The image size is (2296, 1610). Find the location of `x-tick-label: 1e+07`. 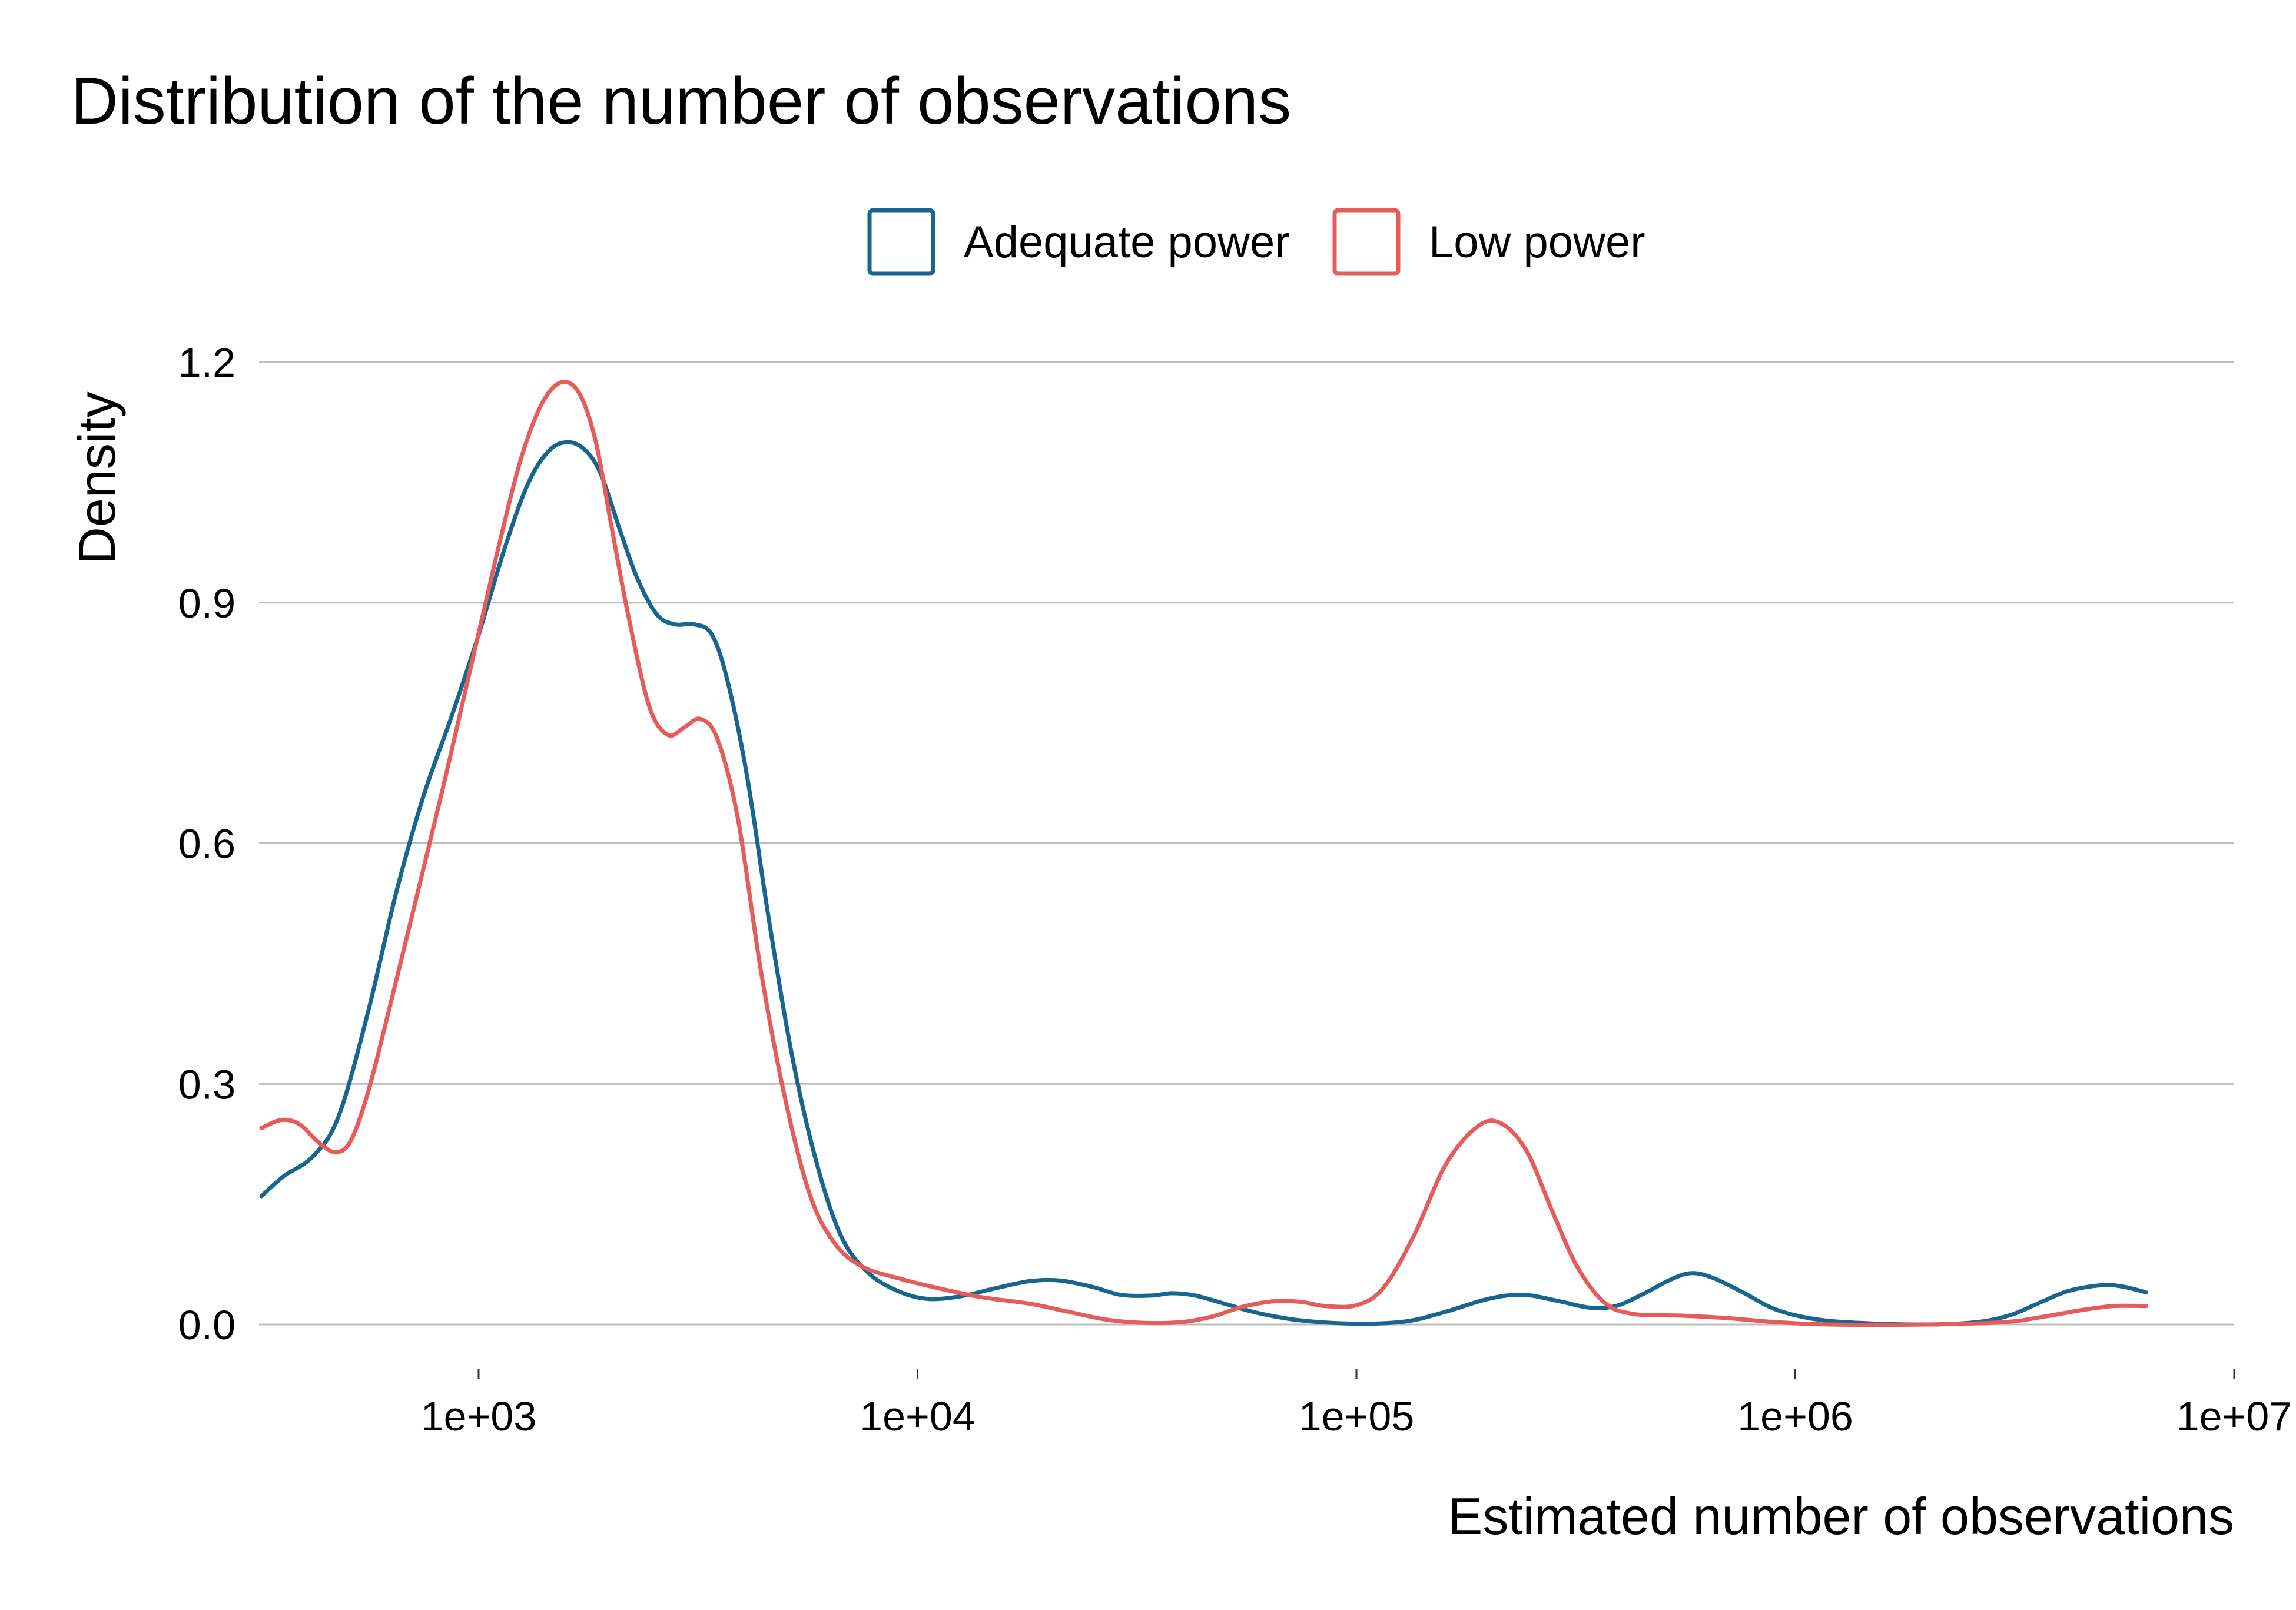

x-tick-label: 1e+07 is located at coordinates (2234, 1416).